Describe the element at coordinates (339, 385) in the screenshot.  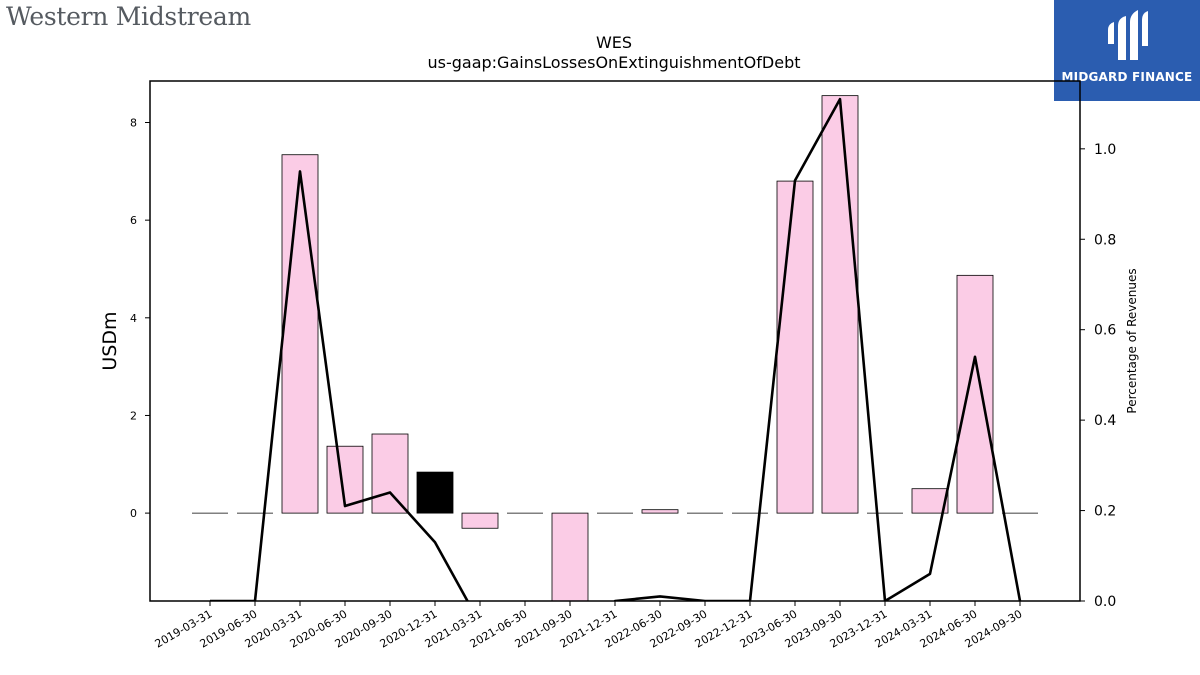
I see `percentage-line` at that location.